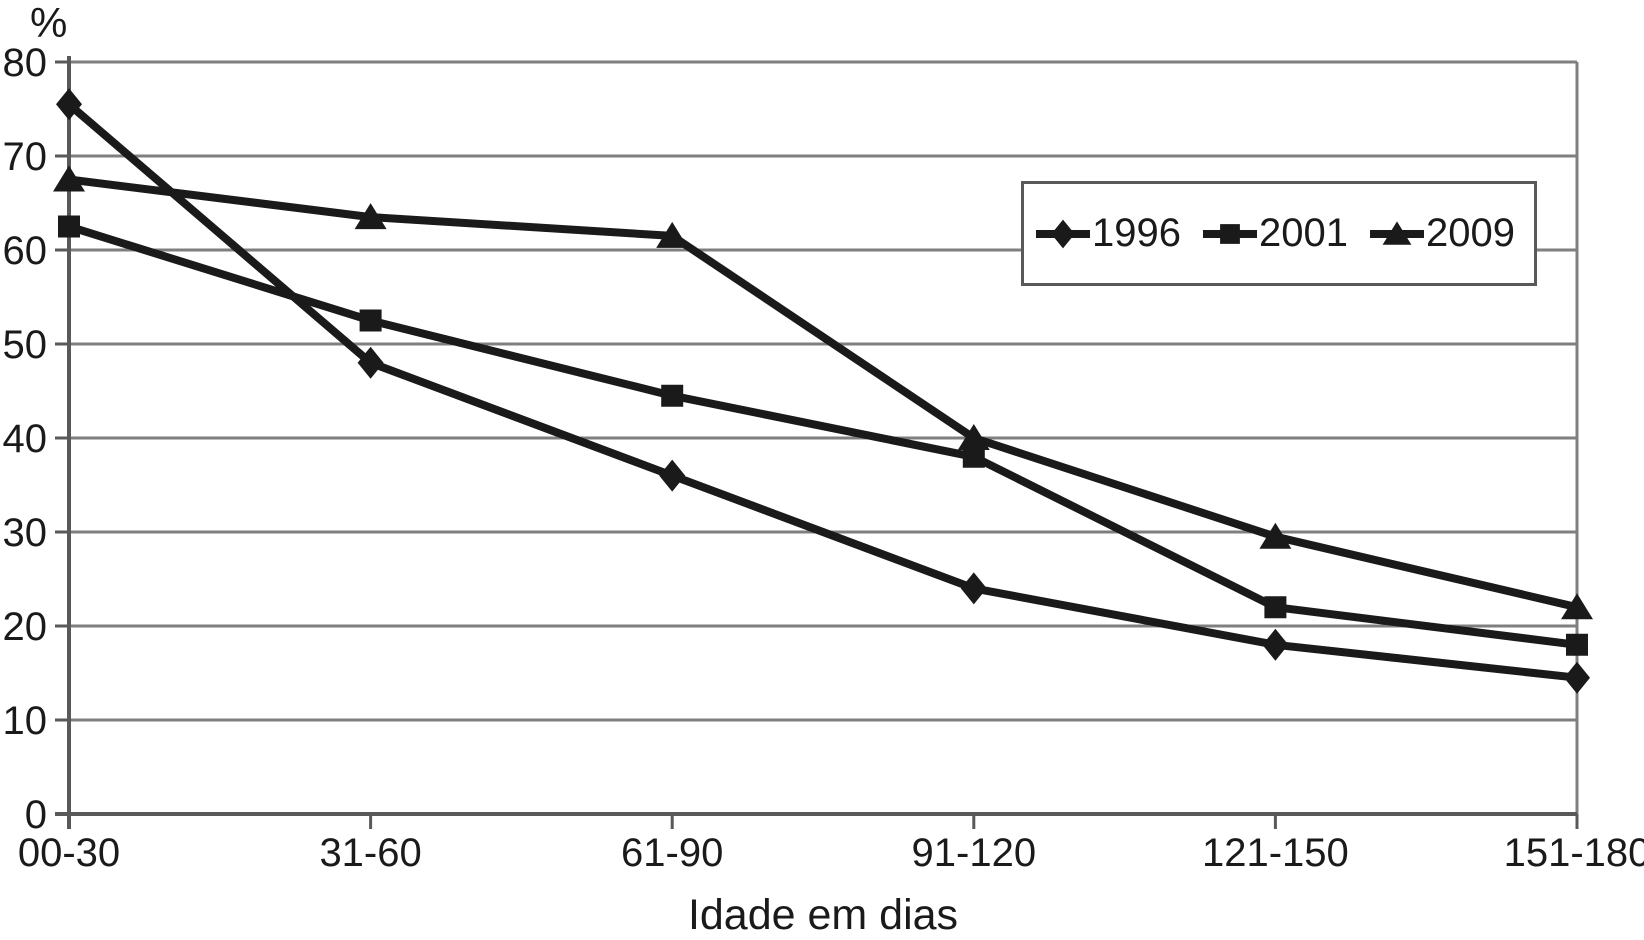 The image size is (1644, 940). What do you see at coordinates (25, 345) in the screenshot?
I see `y-tick-label: 50` at bounding box center [25, 345].